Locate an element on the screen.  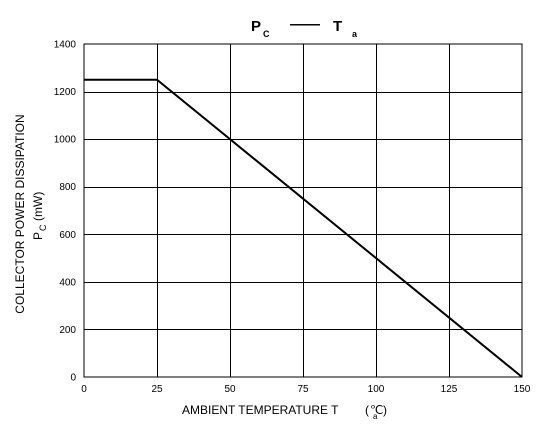
y-tick-label: 400 is located at coordinates (67, 282).